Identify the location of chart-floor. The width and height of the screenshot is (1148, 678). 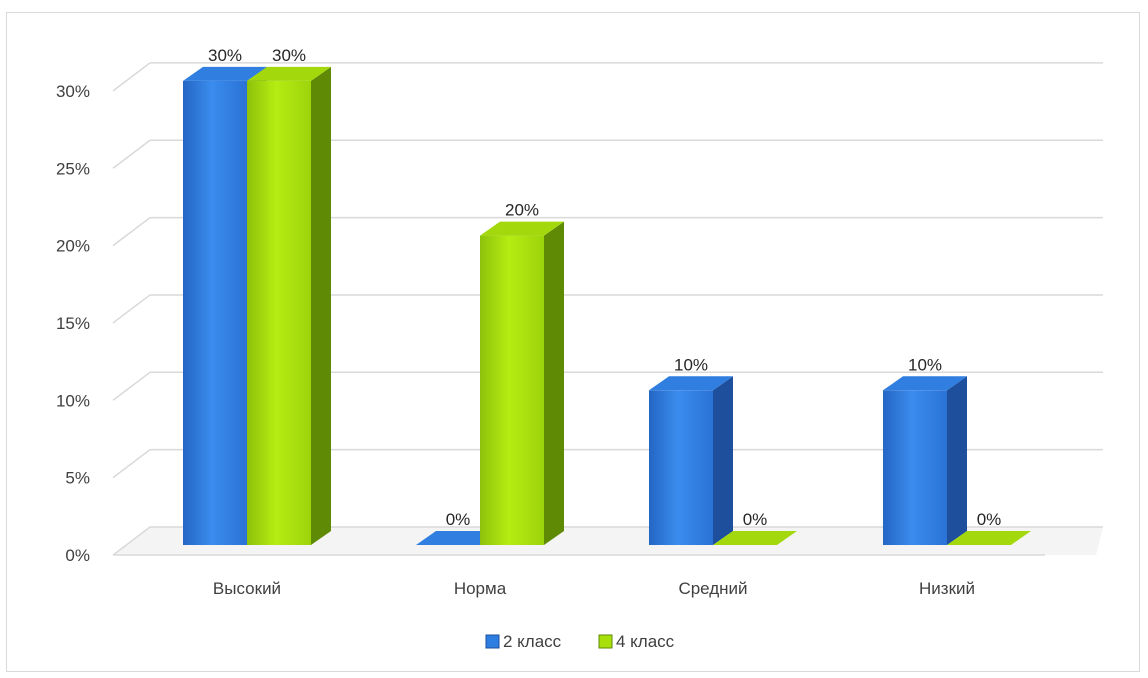
(608, 541).